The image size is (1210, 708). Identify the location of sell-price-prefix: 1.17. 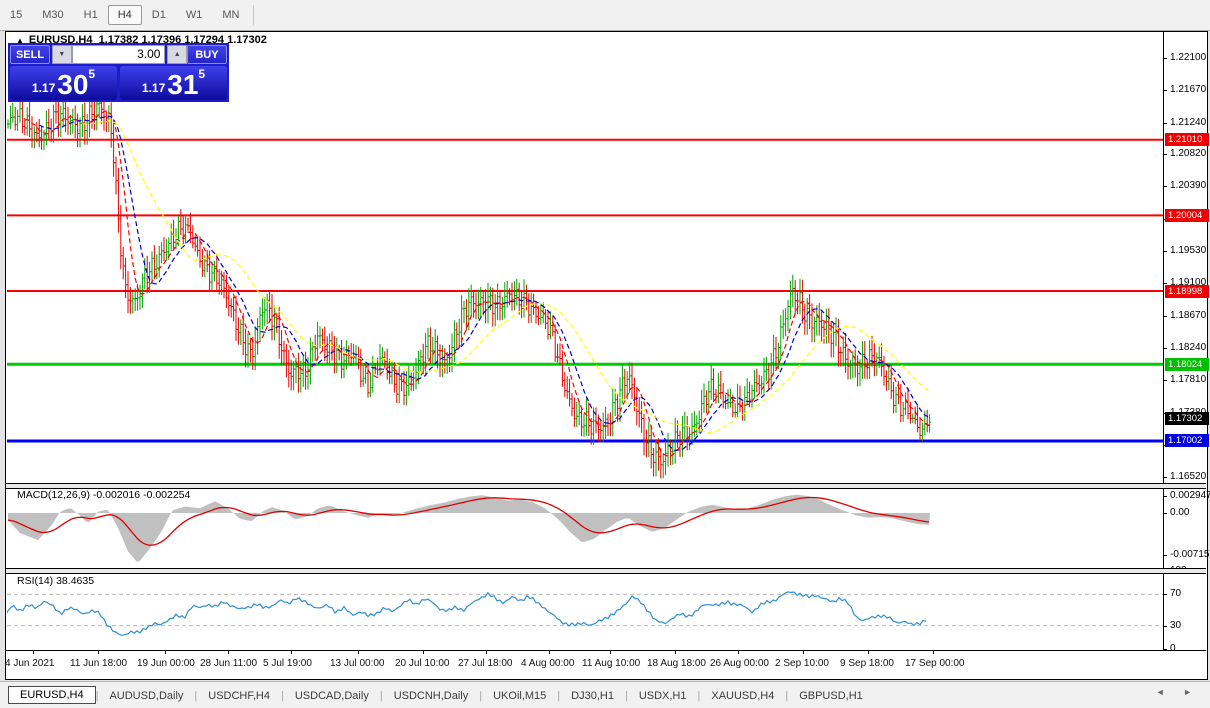
(43, 88).